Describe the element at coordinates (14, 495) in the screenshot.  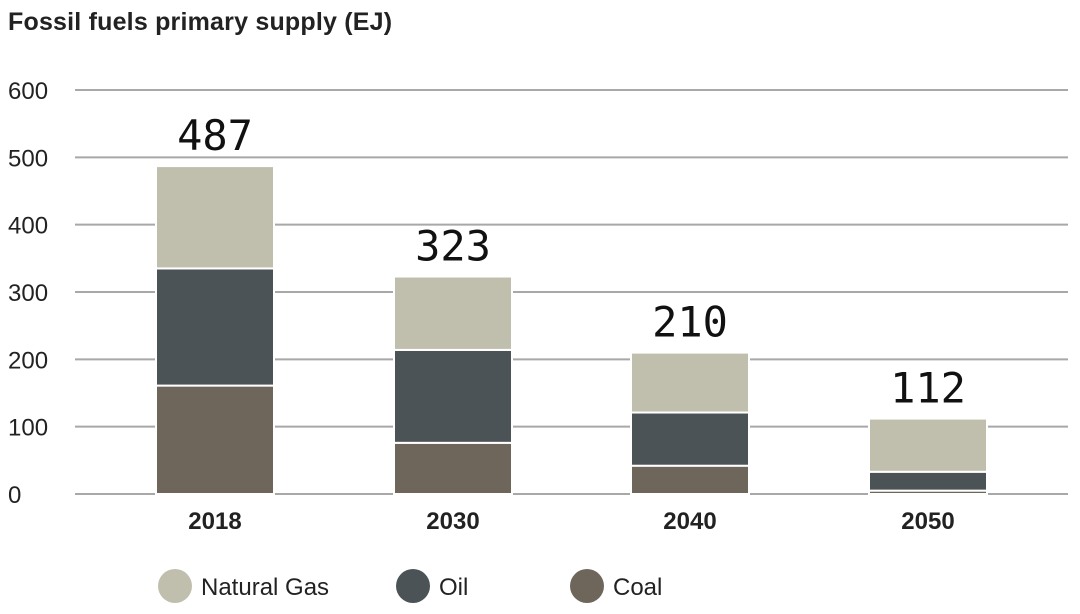
I see `y-tick-label: 0` at that location.